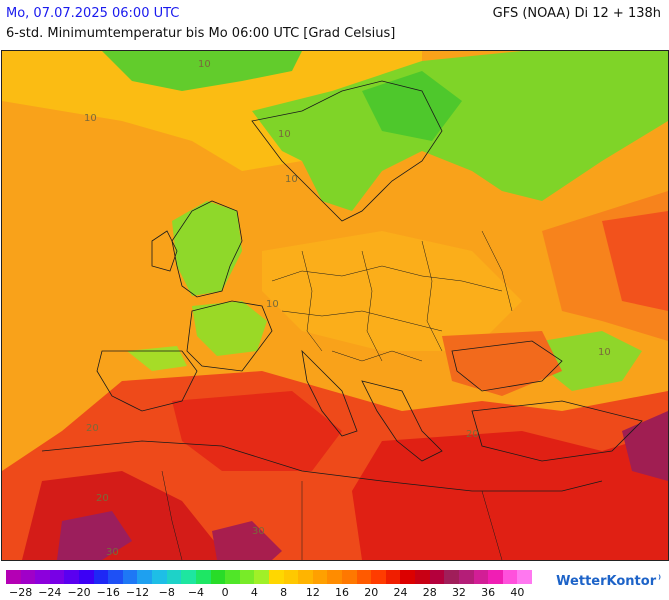  I want to click on central-europe-field, so click(392, 291).